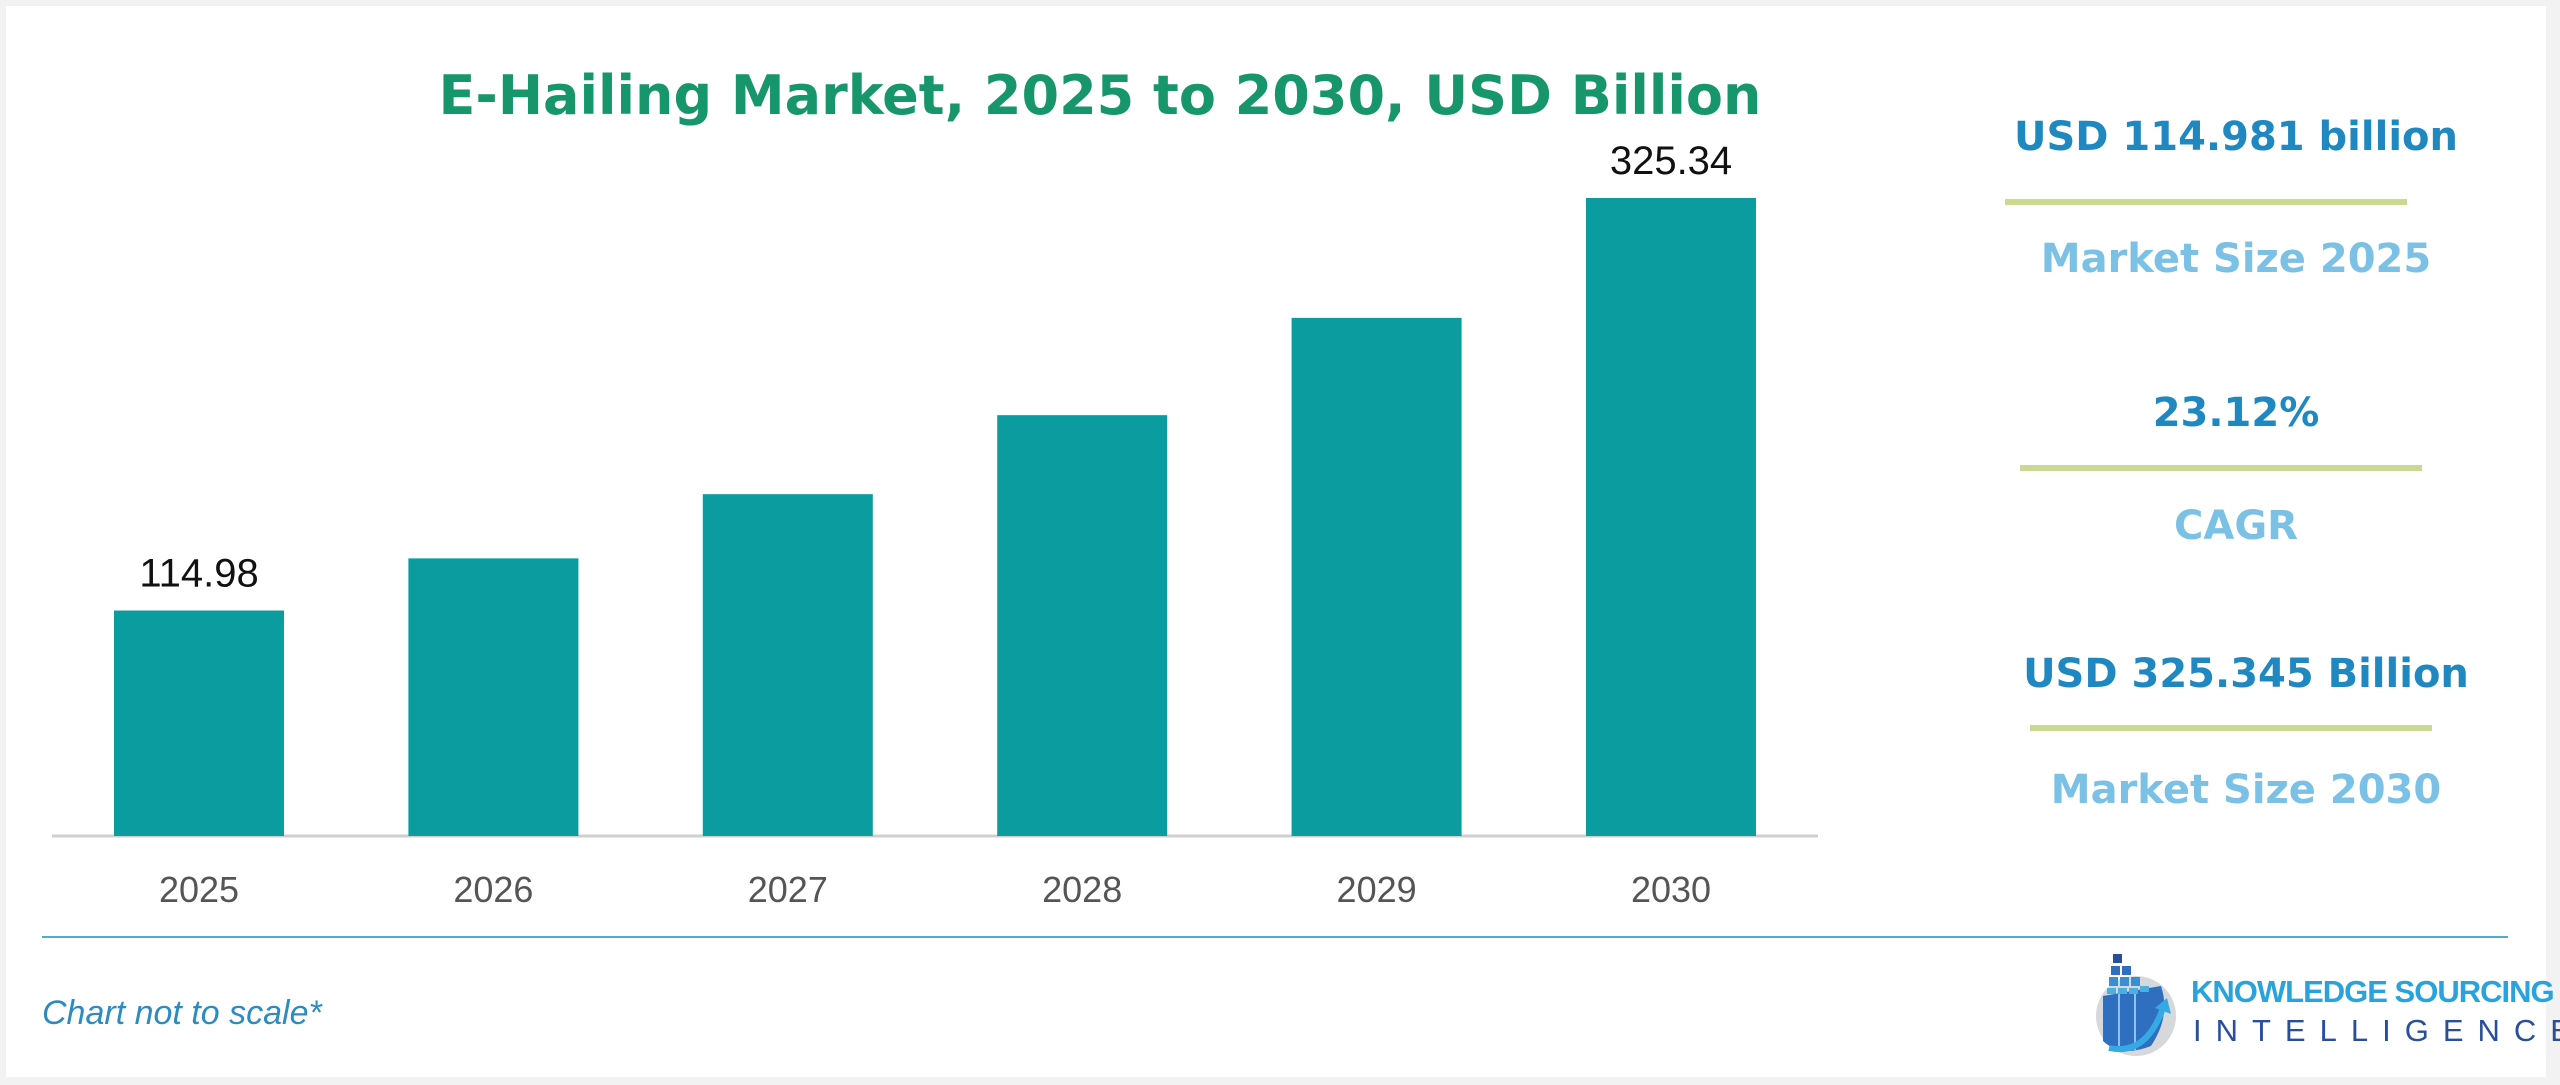 This screenshot has height=1085, width=2560. Describe the element at coordinates (1082, 889) in the screenshot. I see `x-tick-label: 2028` at that location.